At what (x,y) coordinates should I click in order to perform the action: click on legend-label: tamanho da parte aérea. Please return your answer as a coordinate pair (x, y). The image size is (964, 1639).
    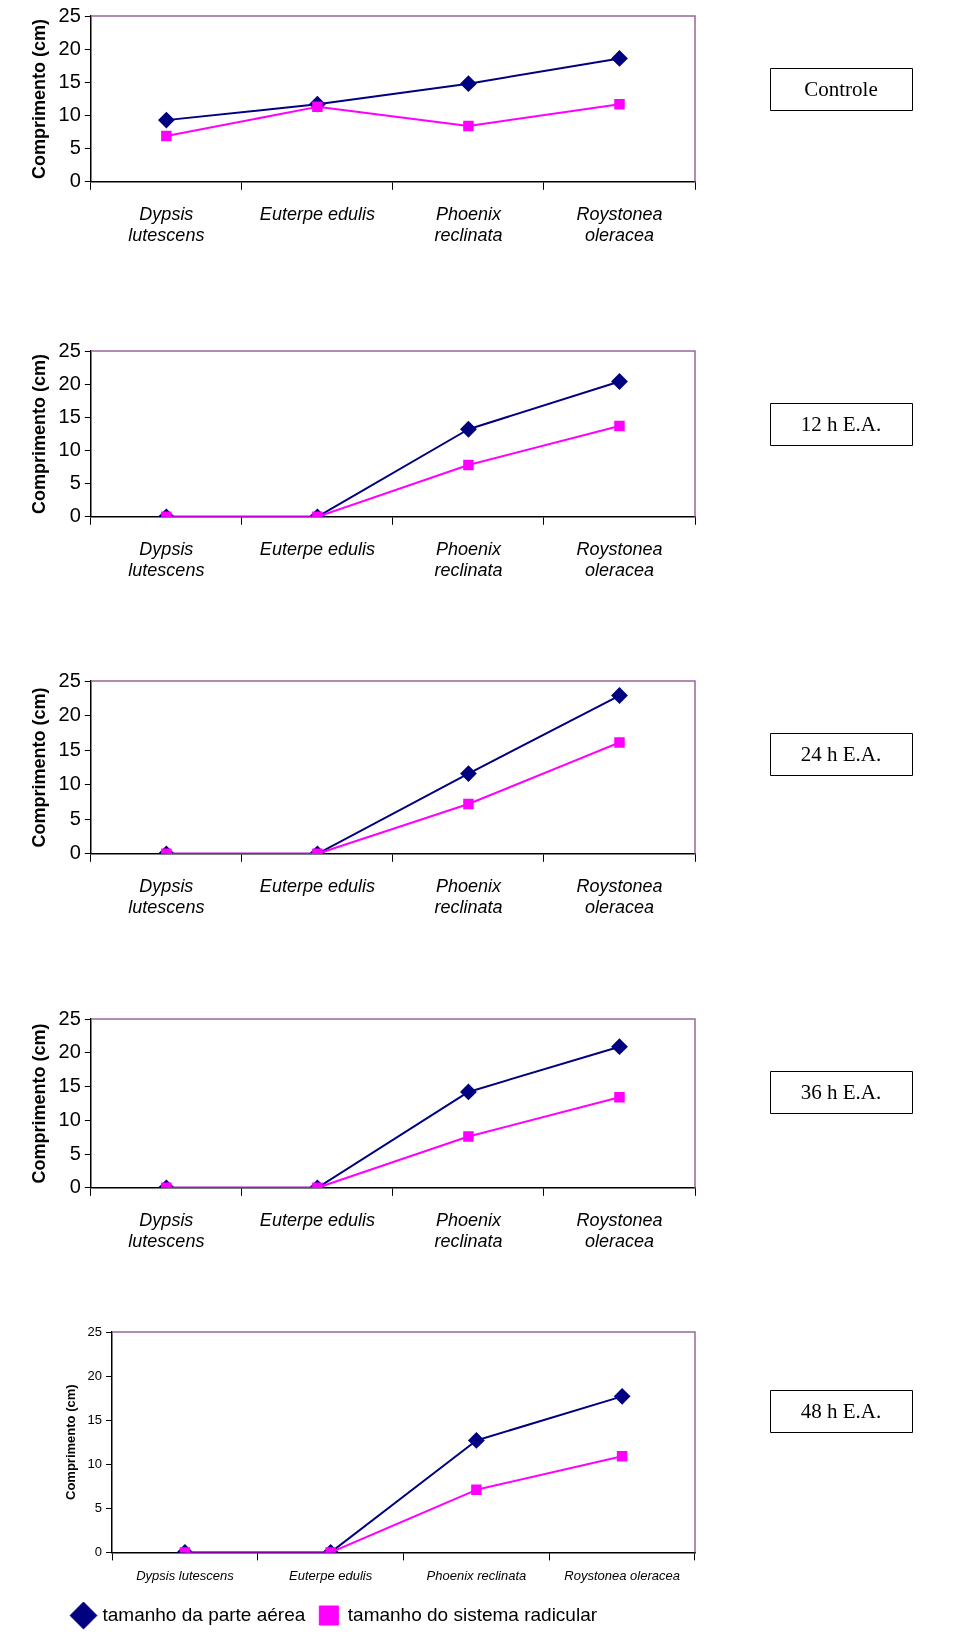
    Looking at the image, I should click on (204, 1614).